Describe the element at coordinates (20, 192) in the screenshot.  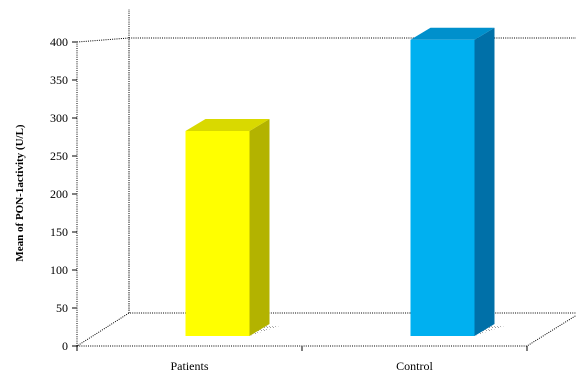
I see `y-axis-title: Mean of PON-1activity (U/L)` at that location.